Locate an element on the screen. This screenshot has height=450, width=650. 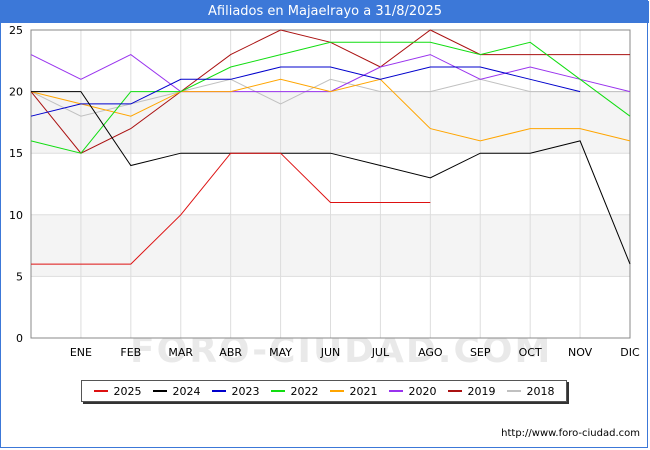
legend-label: 2023 is located at coordinates (245, 391).